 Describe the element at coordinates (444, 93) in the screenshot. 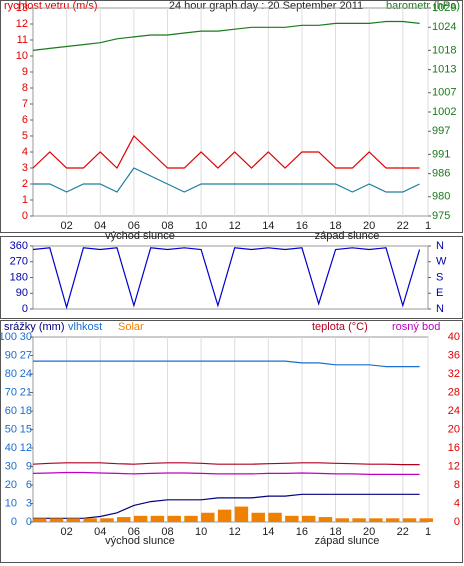

I see `y-tick-label: 1007` at that location.